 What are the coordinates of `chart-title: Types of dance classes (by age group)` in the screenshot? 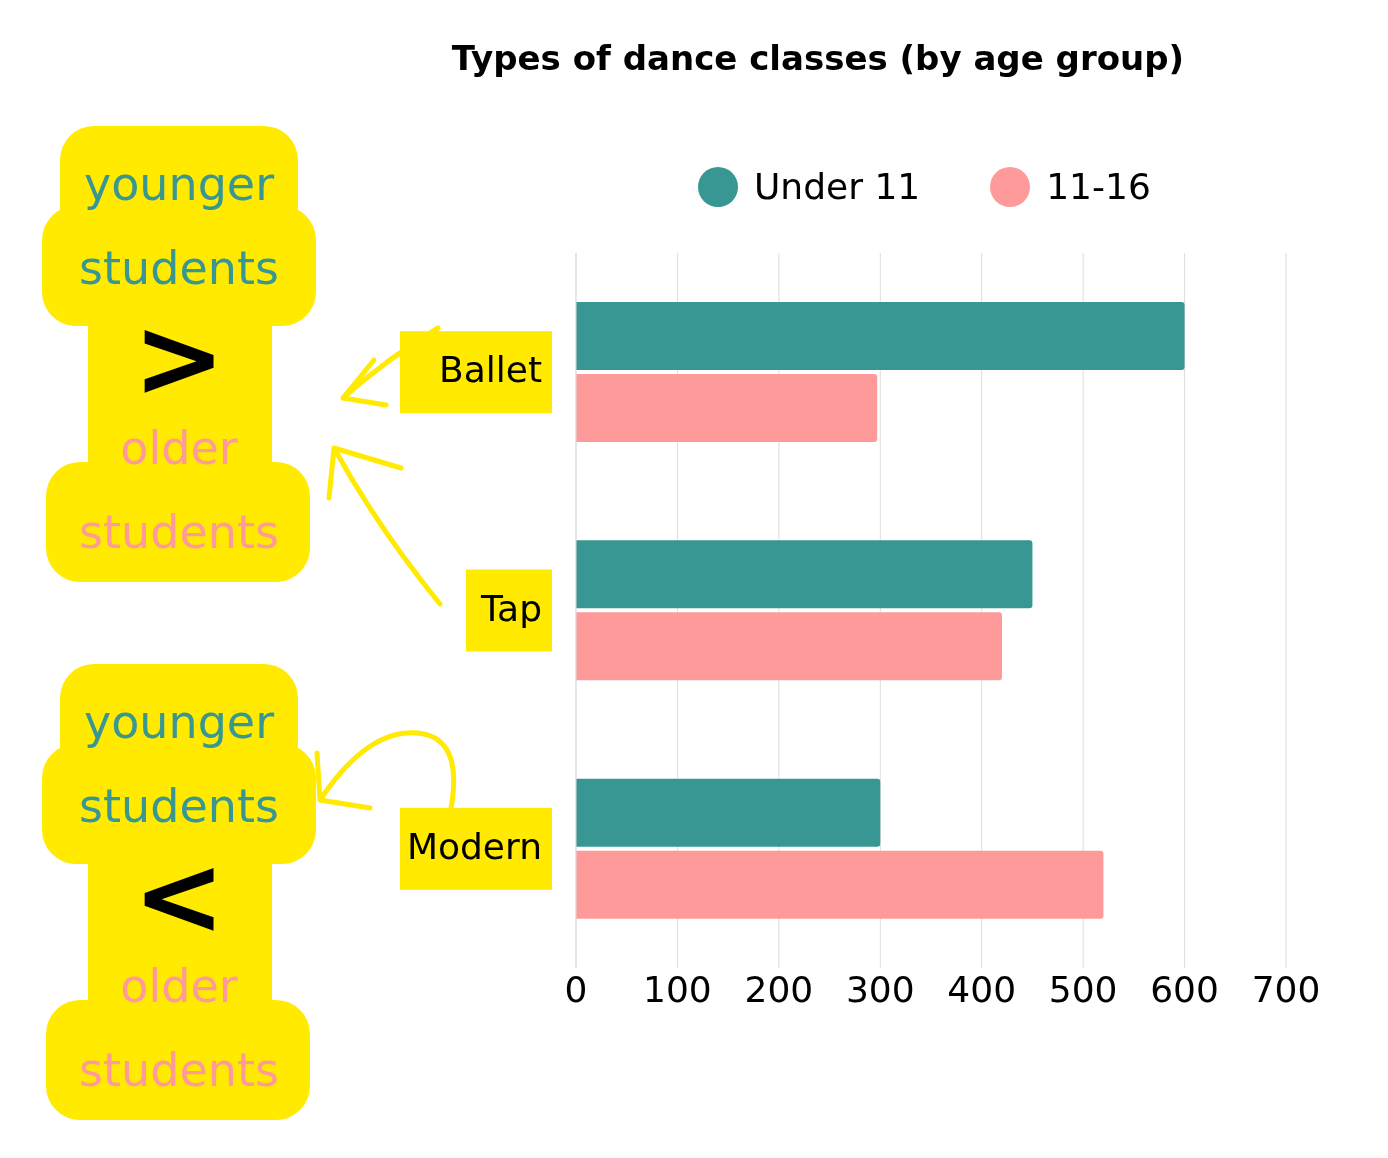 It's located at (818, 58).